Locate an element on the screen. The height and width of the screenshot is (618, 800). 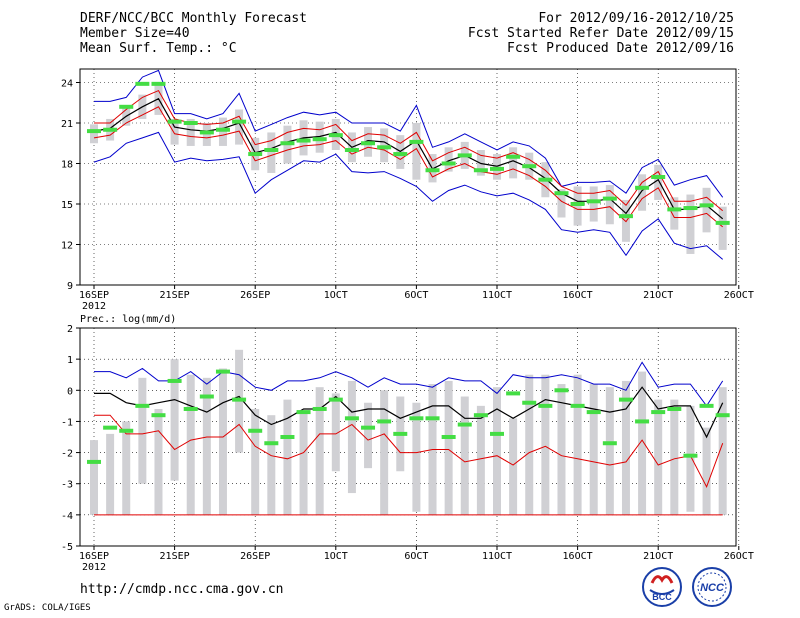
grads-credit: GrADS: COLA/IGES is located at coordinates (47, 608).